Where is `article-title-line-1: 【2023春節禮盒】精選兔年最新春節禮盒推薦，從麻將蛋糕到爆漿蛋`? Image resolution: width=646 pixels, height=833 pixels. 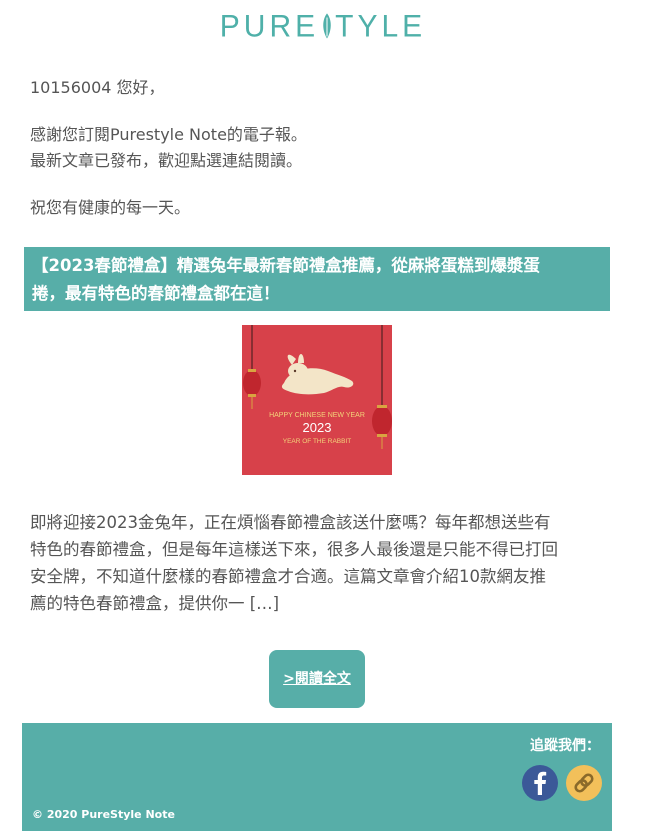
article-title-line-1: 【2023春節禮盒】精選兔年最新春節禮盒推薦，從麻將蛋糕到爆漿蛋 is located at coordinates (286, 265).